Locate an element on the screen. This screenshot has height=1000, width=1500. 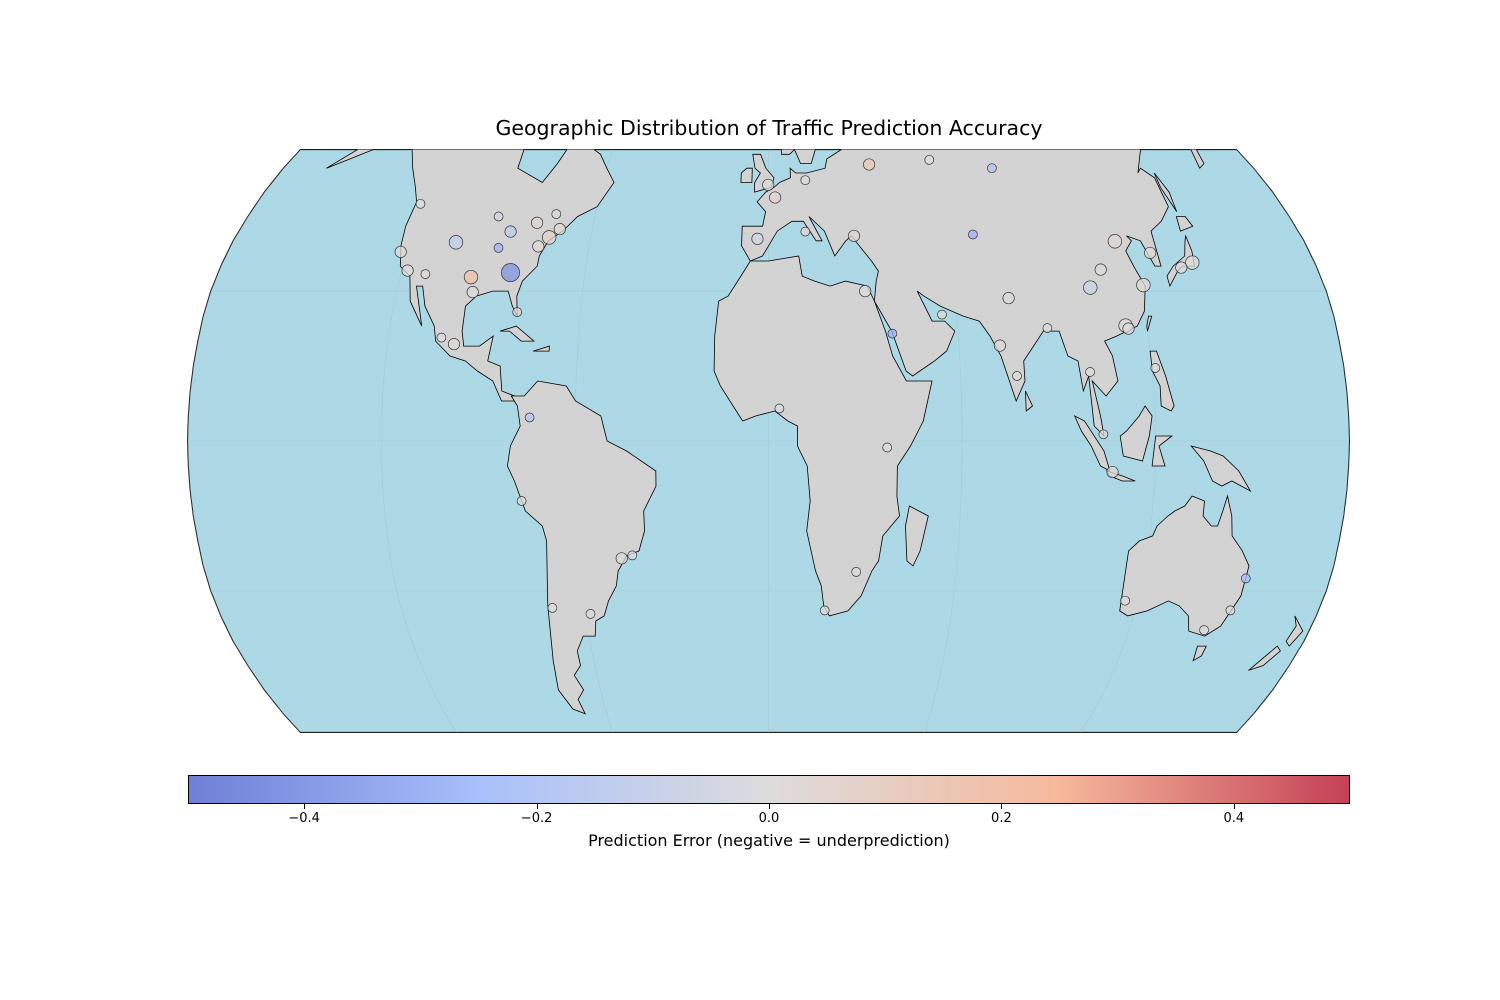
land-greenland is located at coordinates (676, 100).